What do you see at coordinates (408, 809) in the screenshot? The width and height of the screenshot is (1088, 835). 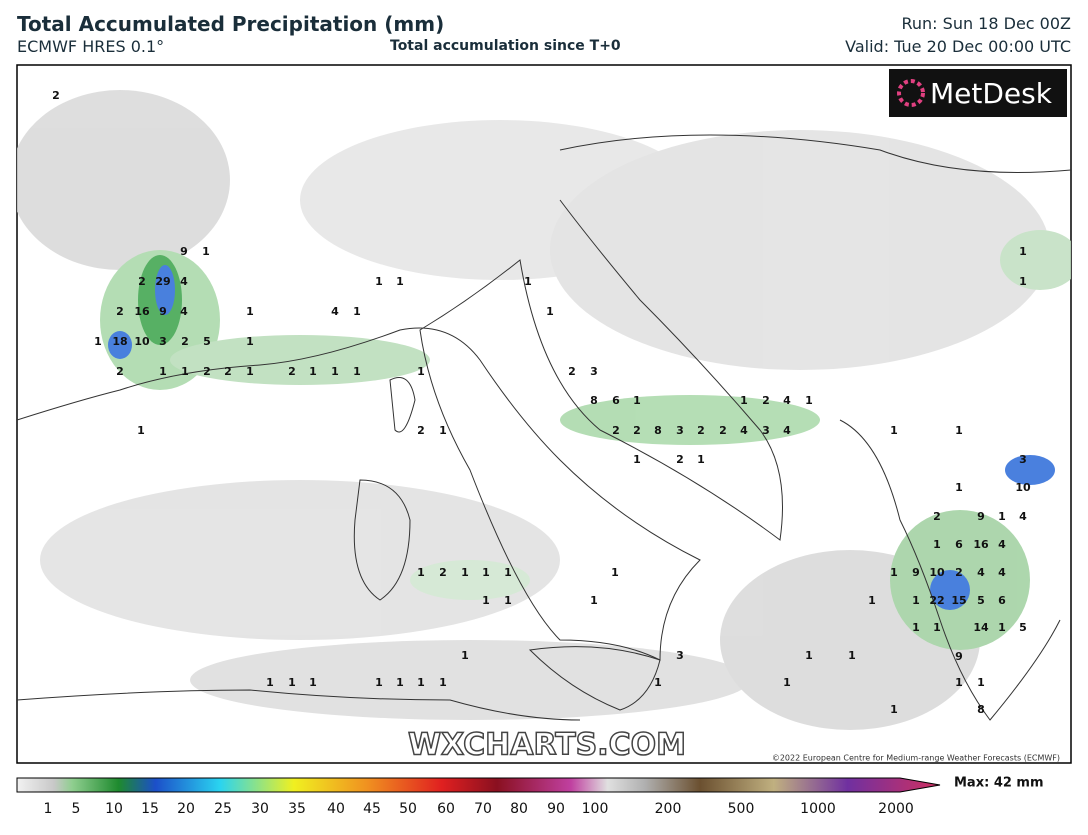 I see `colorbar-tick-label: 50` at bounding box center [408, 809].